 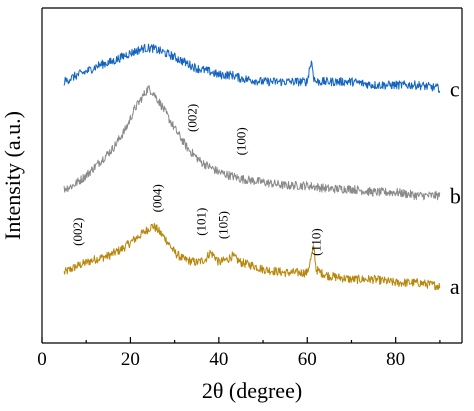 I want to click on y-axis-title: Intensity (a.u.), so click(x=12, y=175).